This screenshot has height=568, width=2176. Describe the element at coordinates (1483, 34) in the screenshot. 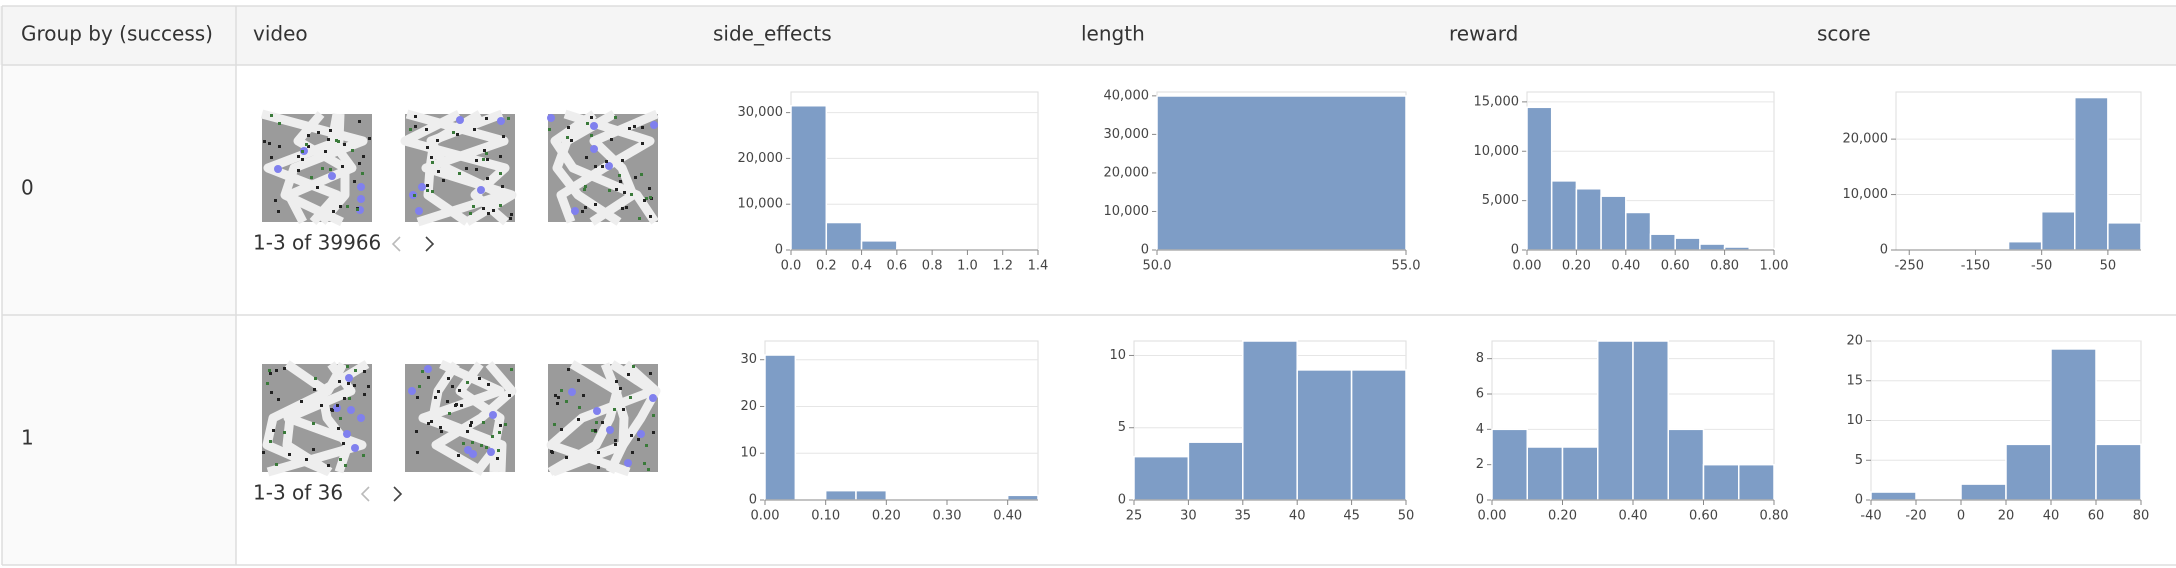

I see `column-header: reward` at that location.